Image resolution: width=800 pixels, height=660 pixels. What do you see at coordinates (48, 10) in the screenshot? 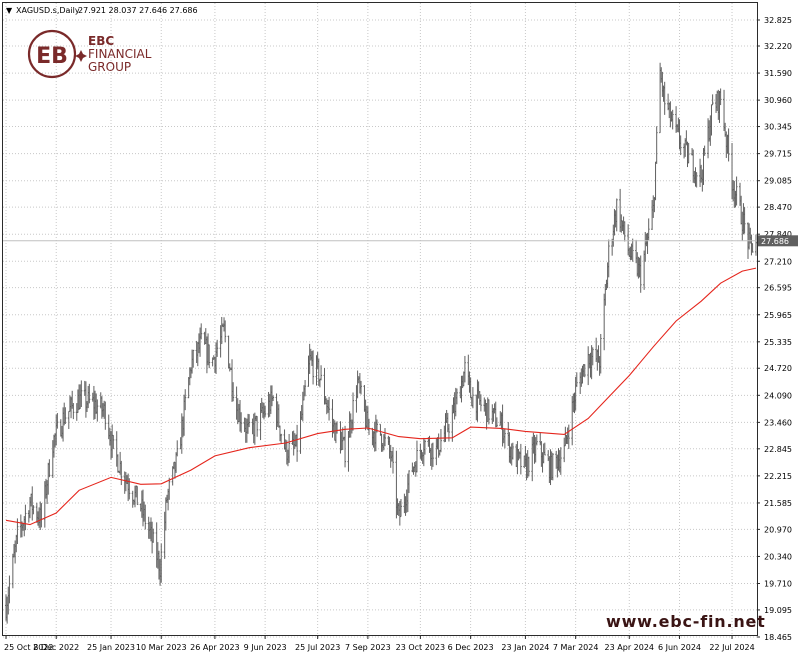
I see `symbol-label: XAGUSD.s,Daily` at bounding box center [48, 10].